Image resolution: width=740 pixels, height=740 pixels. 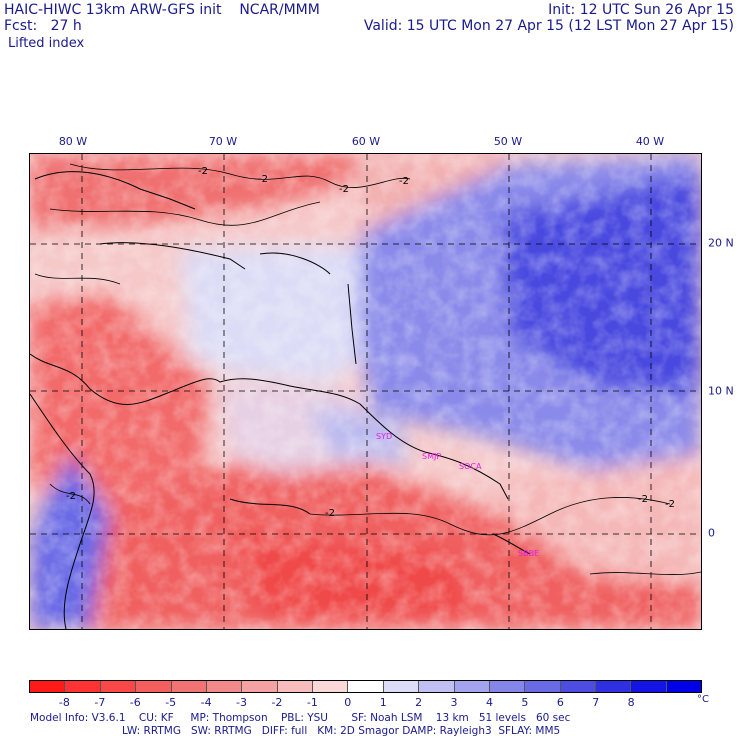 What do you see at coordinates (721, 391) in the screenshot?
I see `lat-label-10n: 10 N` at bounding box center [721, 391].